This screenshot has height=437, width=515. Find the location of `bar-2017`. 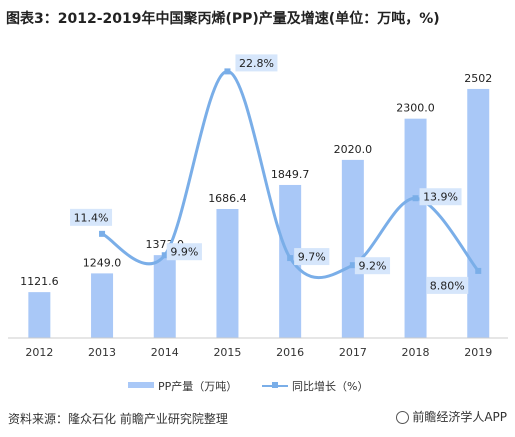

bar-2017 is located at coordinates (352, 248).